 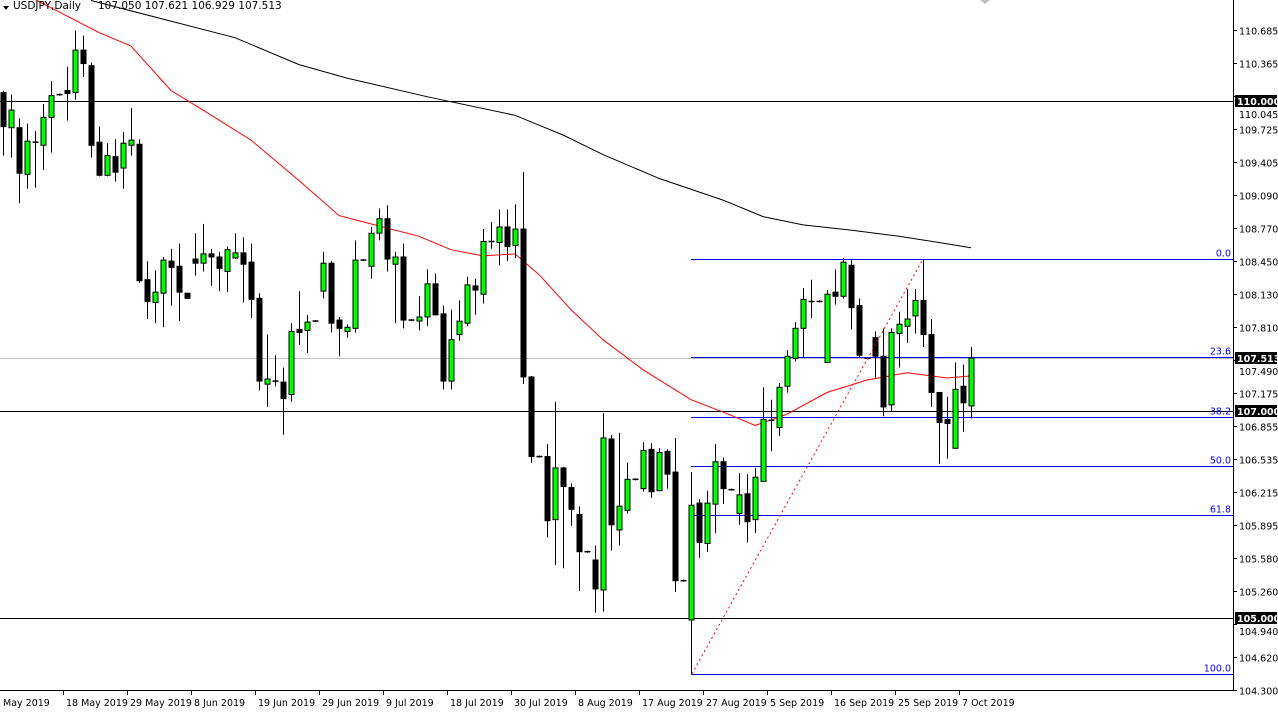 I want to click on price-tick-label: 107.810, so click(x=1258, y=329).